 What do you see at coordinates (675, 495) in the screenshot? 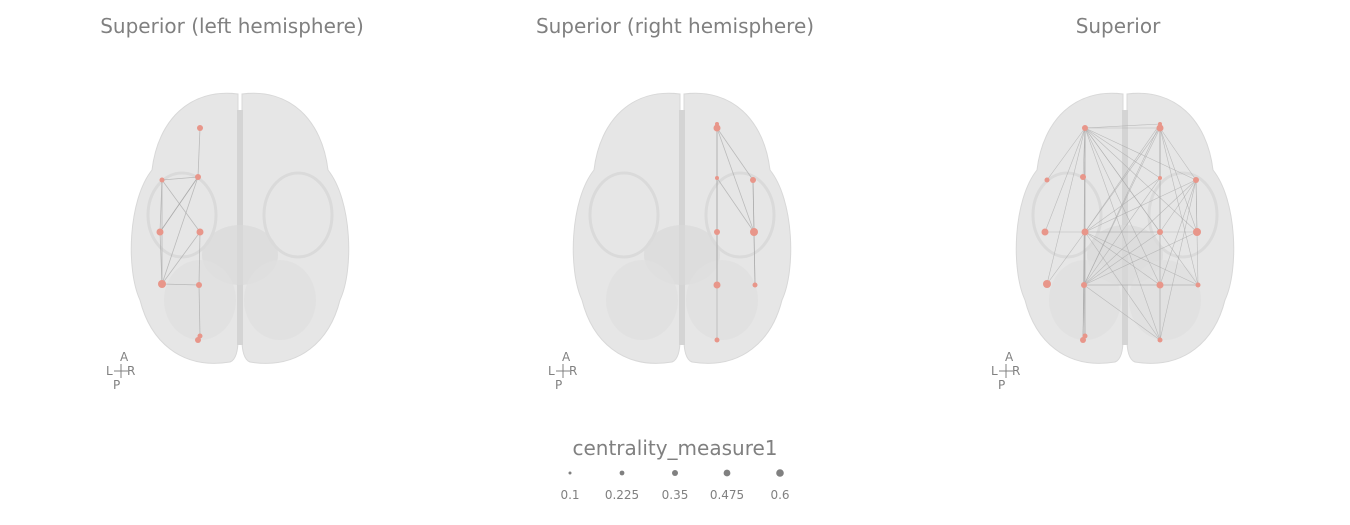
I see `legend-label: 0.35` at bounding box center [675, 495].